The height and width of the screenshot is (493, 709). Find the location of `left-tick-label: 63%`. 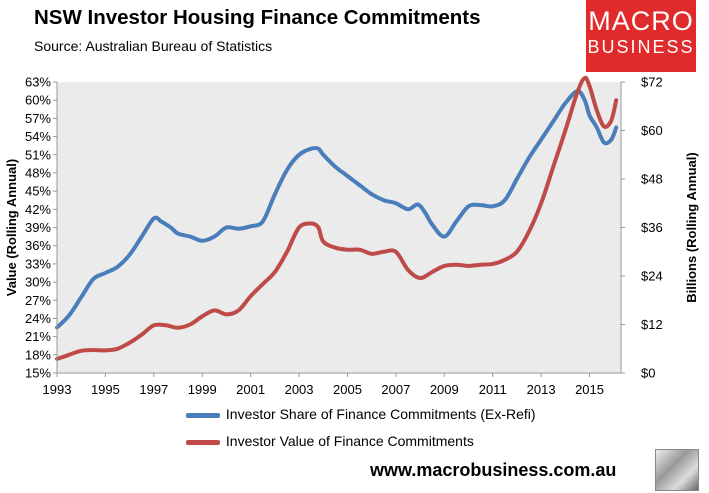

left-tick-label: 63% is located at coordinates (38, 82).